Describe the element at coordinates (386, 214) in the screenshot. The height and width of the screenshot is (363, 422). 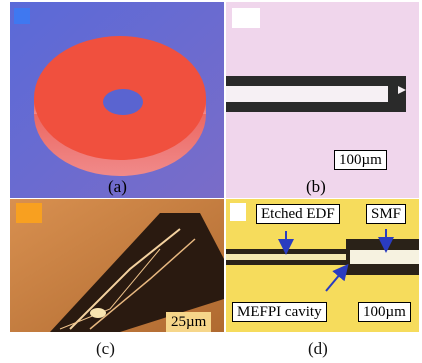
I see `annotation-smf: SMF` at that location.